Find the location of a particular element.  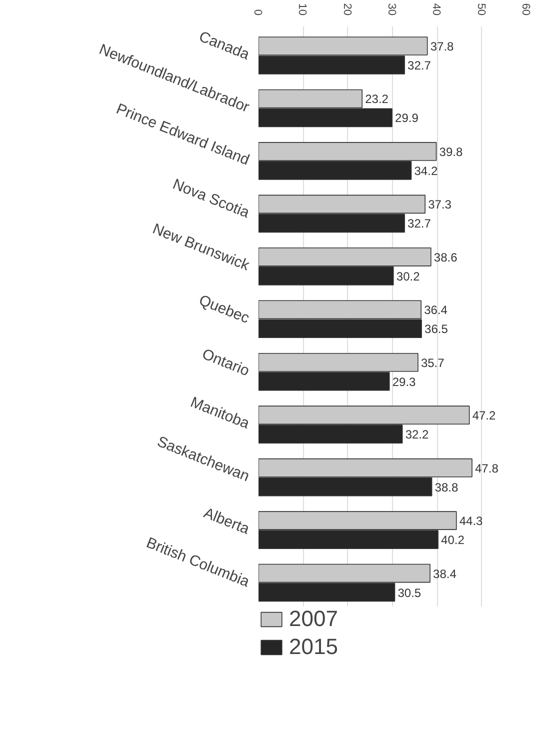

data-label: 38.4 is located at coordinates (445, 573).